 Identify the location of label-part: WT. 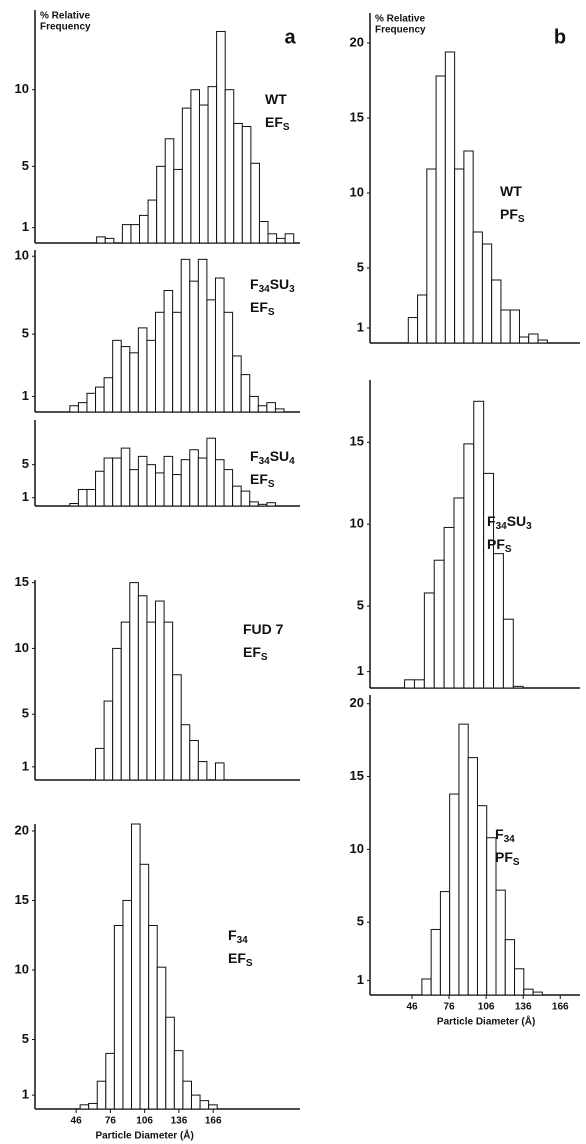
(511, 191).